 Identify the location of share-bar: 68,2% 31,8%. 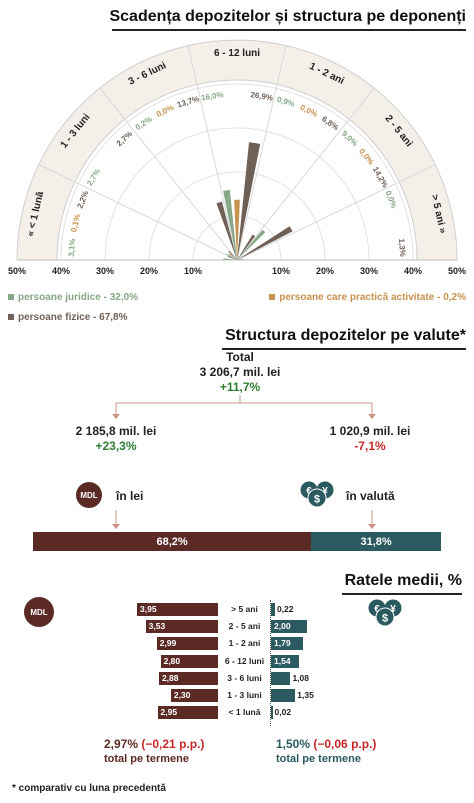
(237, 541).